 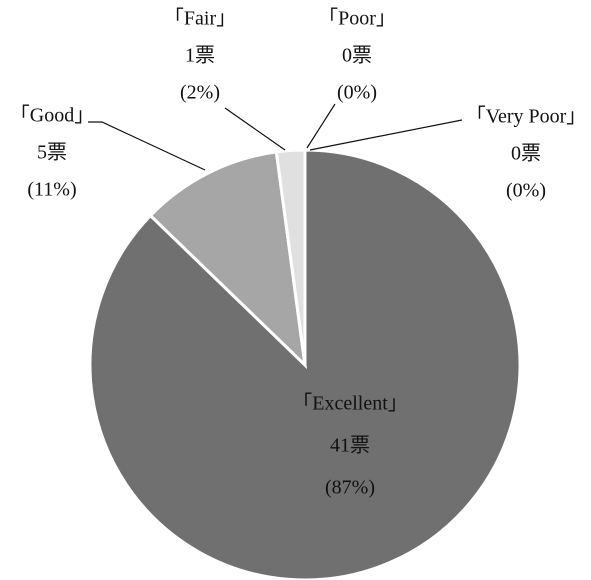 I want to click on slice-count: 1票, so click(x=200, y=56).